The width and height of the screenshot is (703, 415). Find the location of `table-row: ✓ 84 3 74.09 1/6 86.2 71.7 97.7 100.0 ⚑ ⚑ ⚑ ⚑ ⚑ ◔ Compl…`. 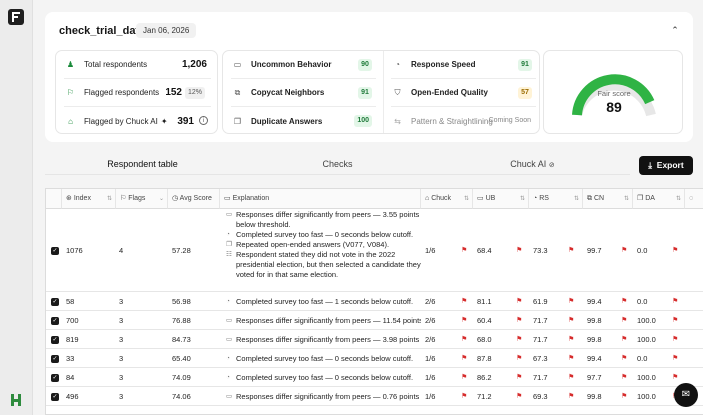

table-row: ✓ 84 3 74.09 1/6 86.2 71.7 97.7 100.0 ⚑ ⚑ ⚑ ⚑ ⚑ ◔ Compl… is located at coordinates (374, 377).